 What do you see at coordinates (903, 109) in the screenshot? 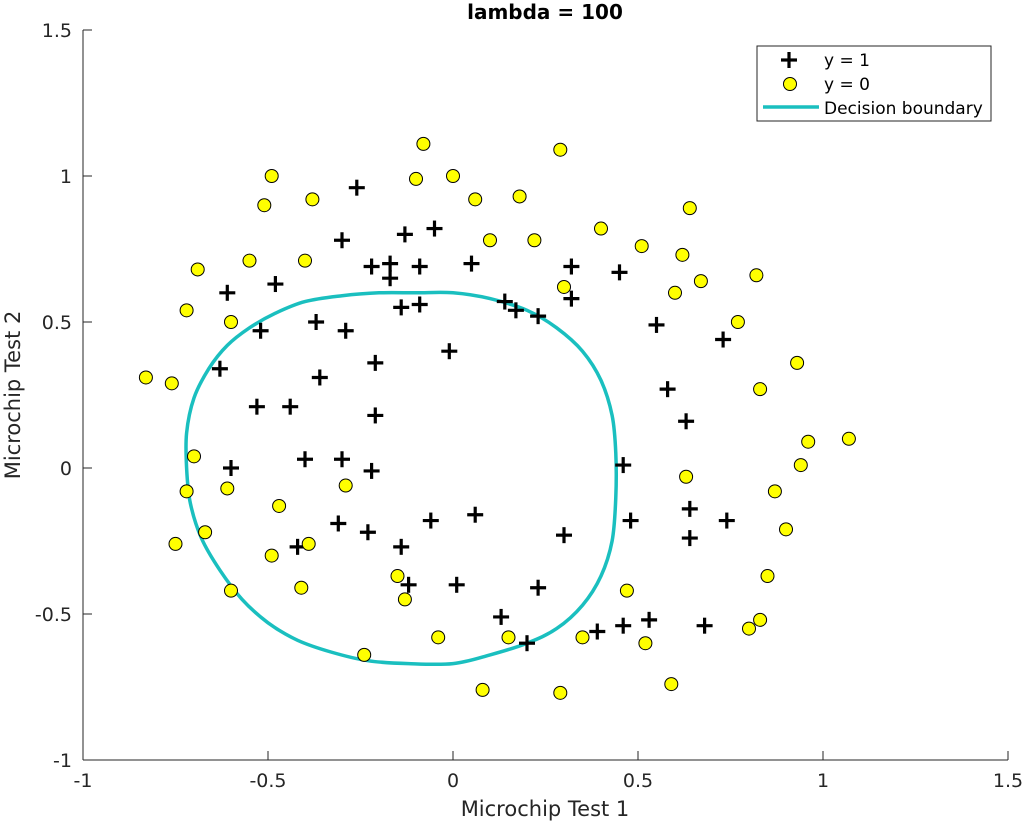
I see `legend-label-boundary: Decision boundary` at bounding box center [903, 109].